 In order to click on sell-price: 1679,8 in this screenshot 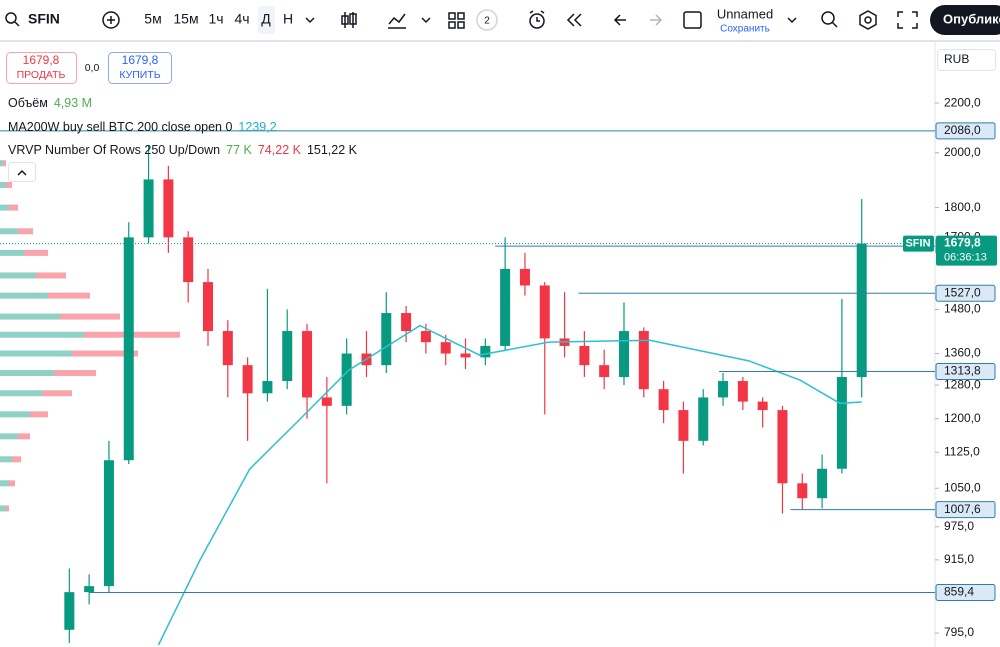, I will do `click(41, 60)`.